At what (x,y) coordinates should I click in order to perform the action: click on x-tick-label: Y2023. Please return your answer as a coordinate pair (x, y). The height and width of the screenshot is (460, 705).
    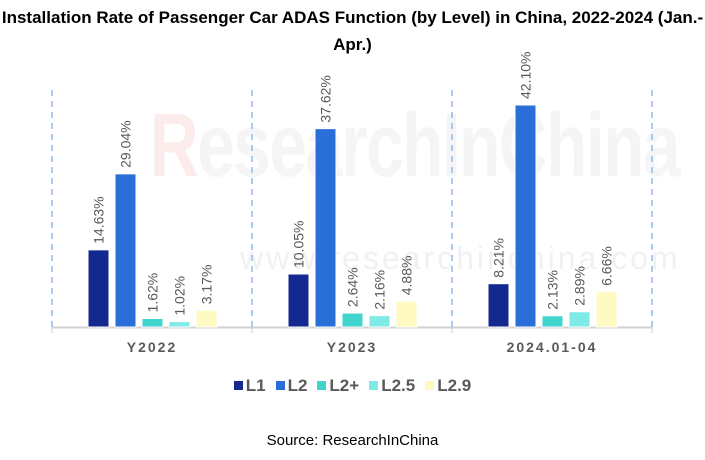
    Looking at the image, I should click on (352, 347).